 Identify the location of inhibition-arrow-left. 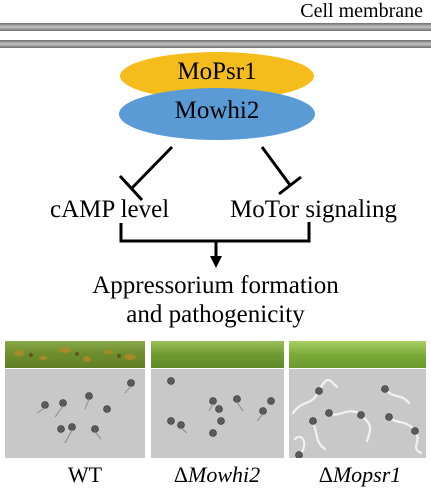
(151, 168).